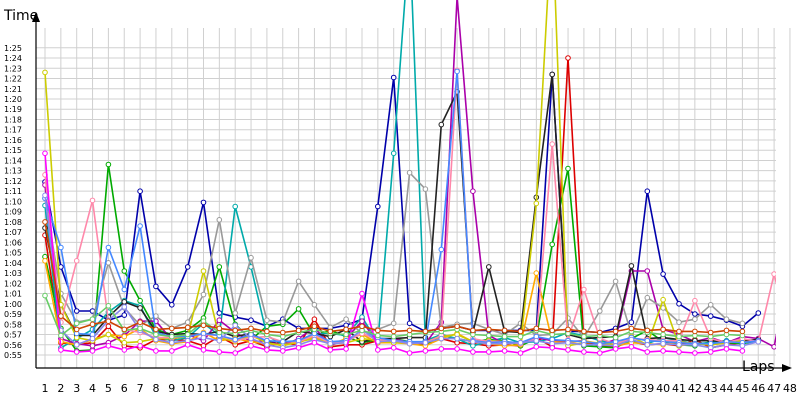  What do you see at coordinates (616, 388) in the screenshot?
I see `x-tick-label: 37` at bounding box center [616, 388].